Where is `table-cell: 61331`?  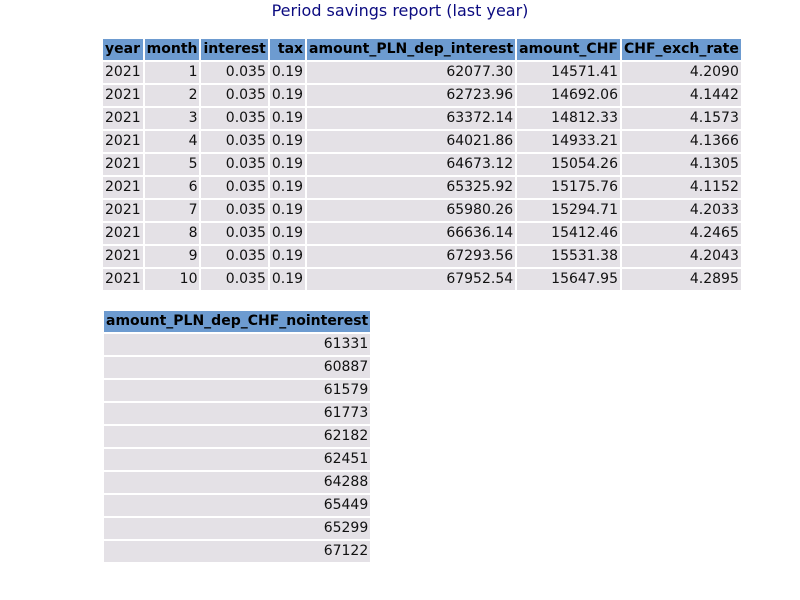
table-cell: 61331 is located at coordinates (237, 344).